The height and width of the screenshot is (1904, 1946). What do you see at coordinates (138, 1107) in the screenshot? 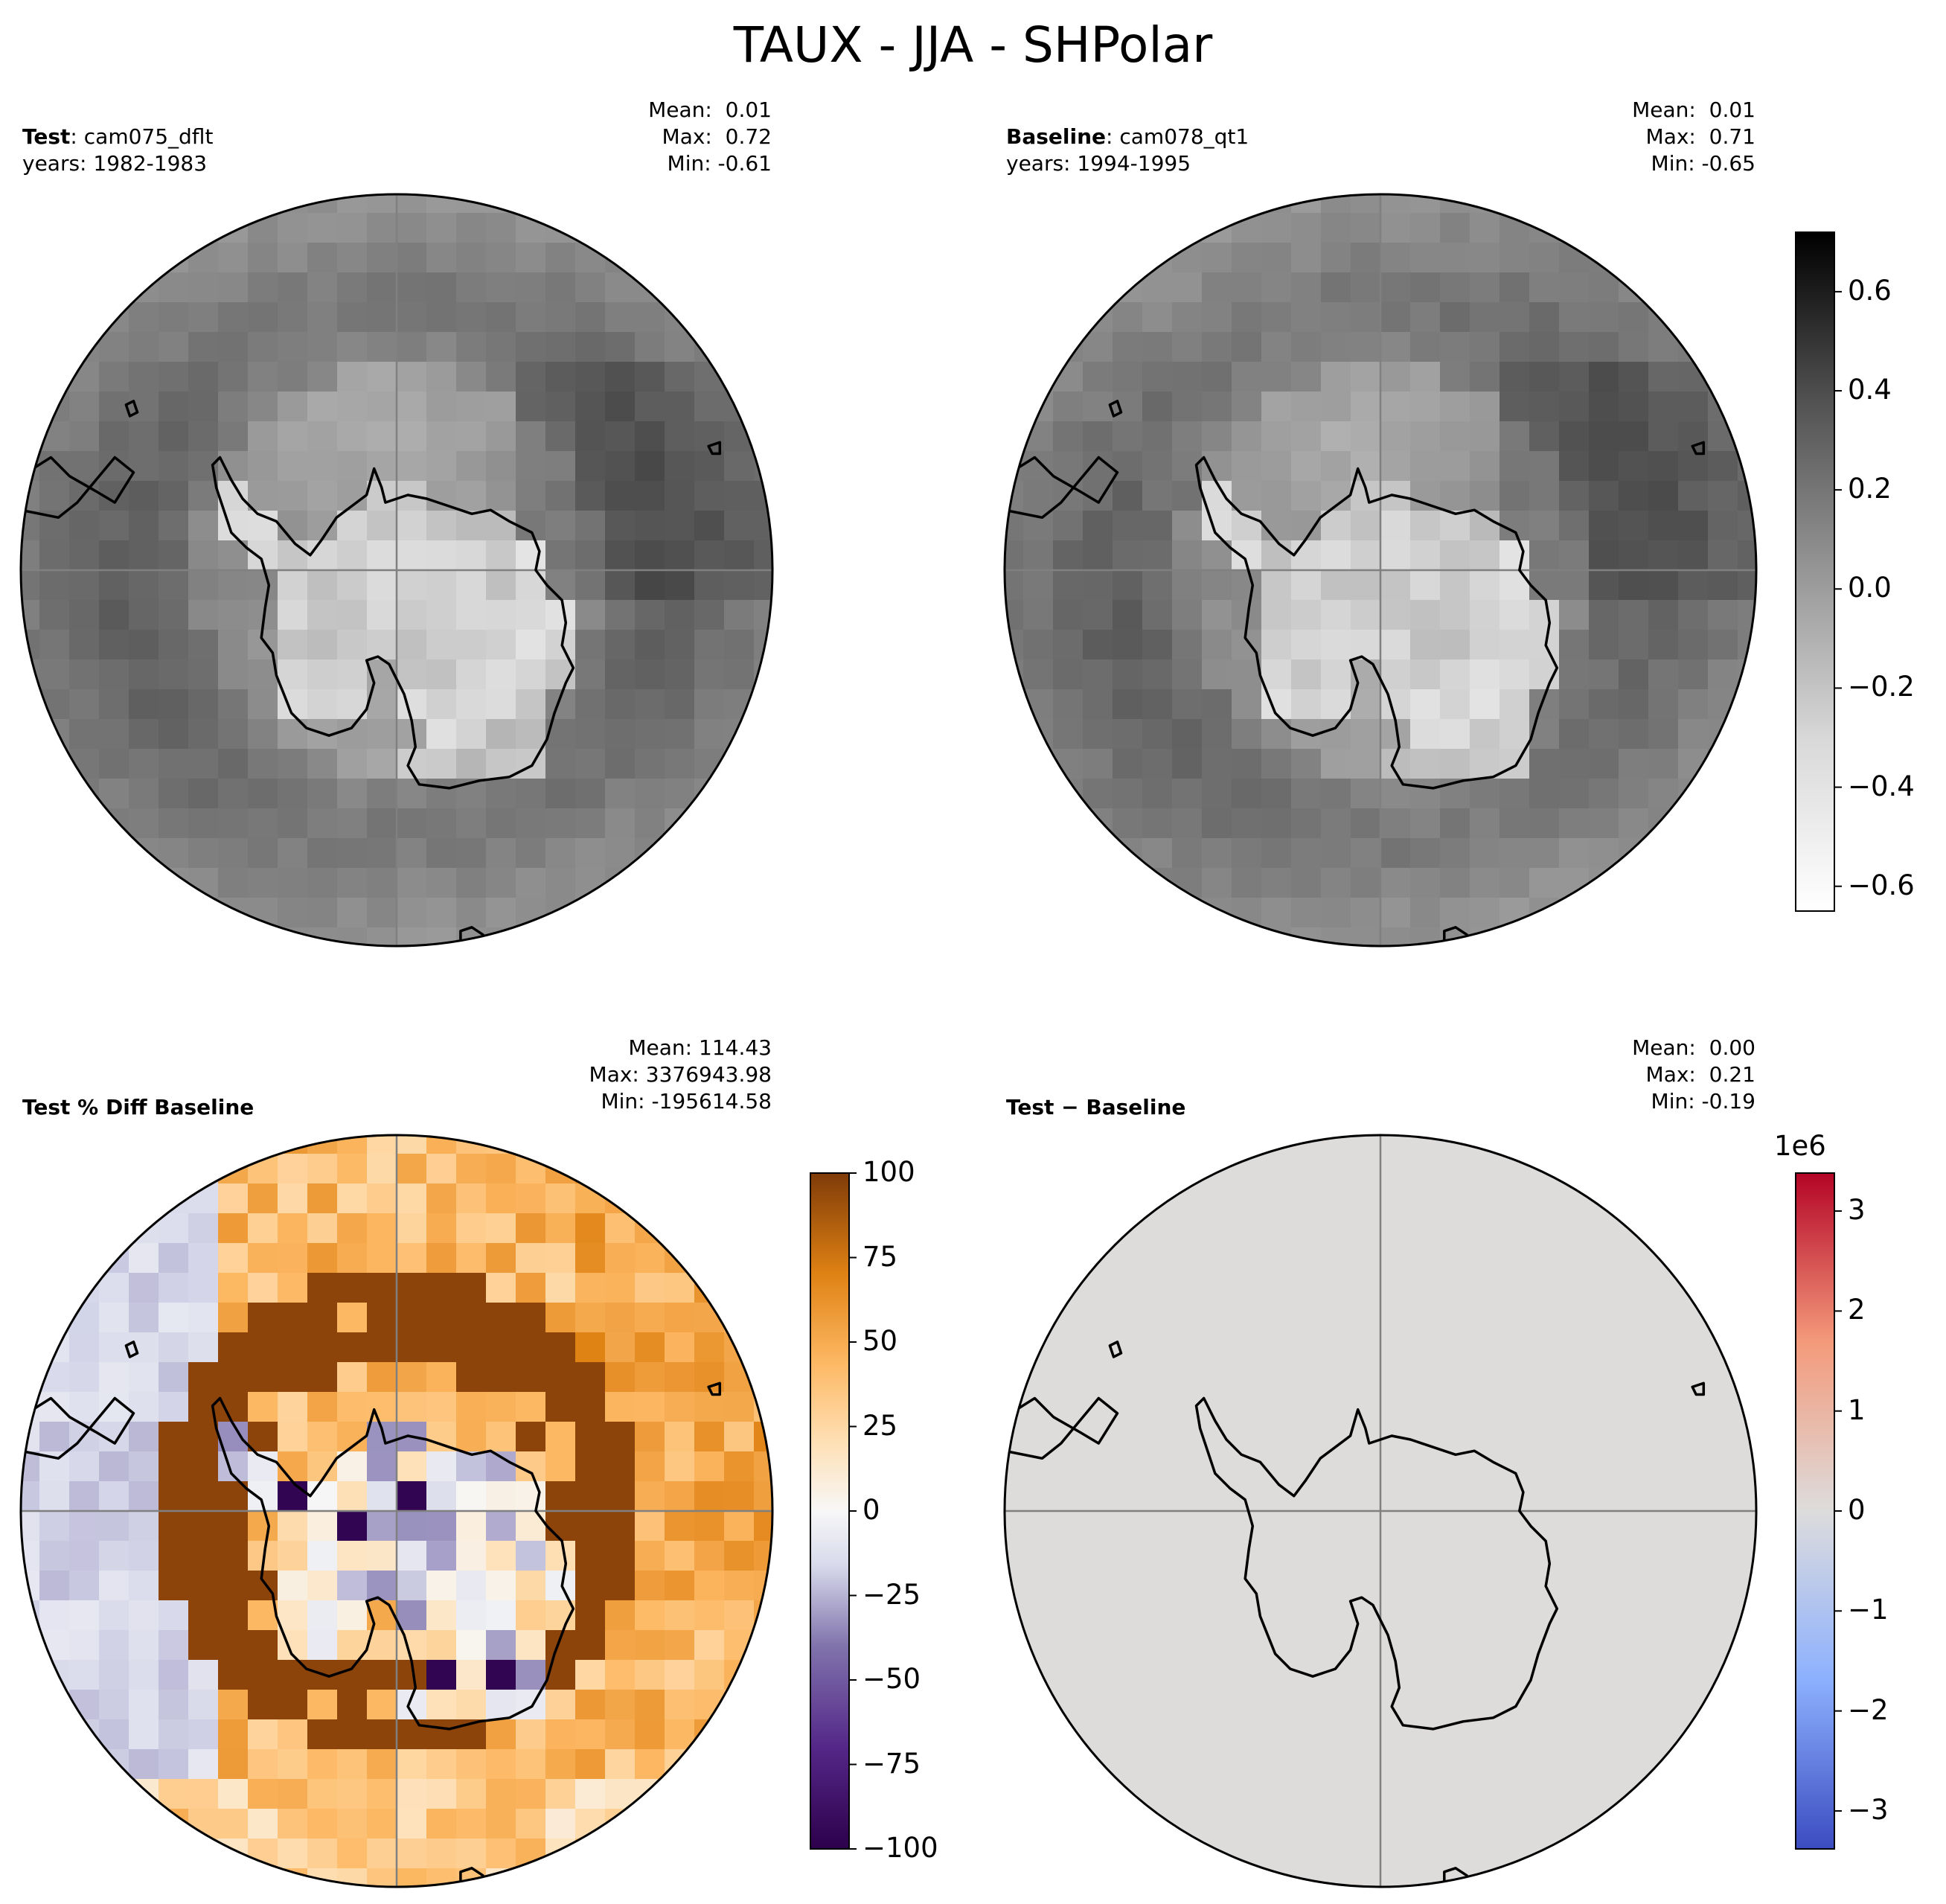
I see `pctdiff-header: Test % Diff Baseline` at bounding box center [138, 1107].